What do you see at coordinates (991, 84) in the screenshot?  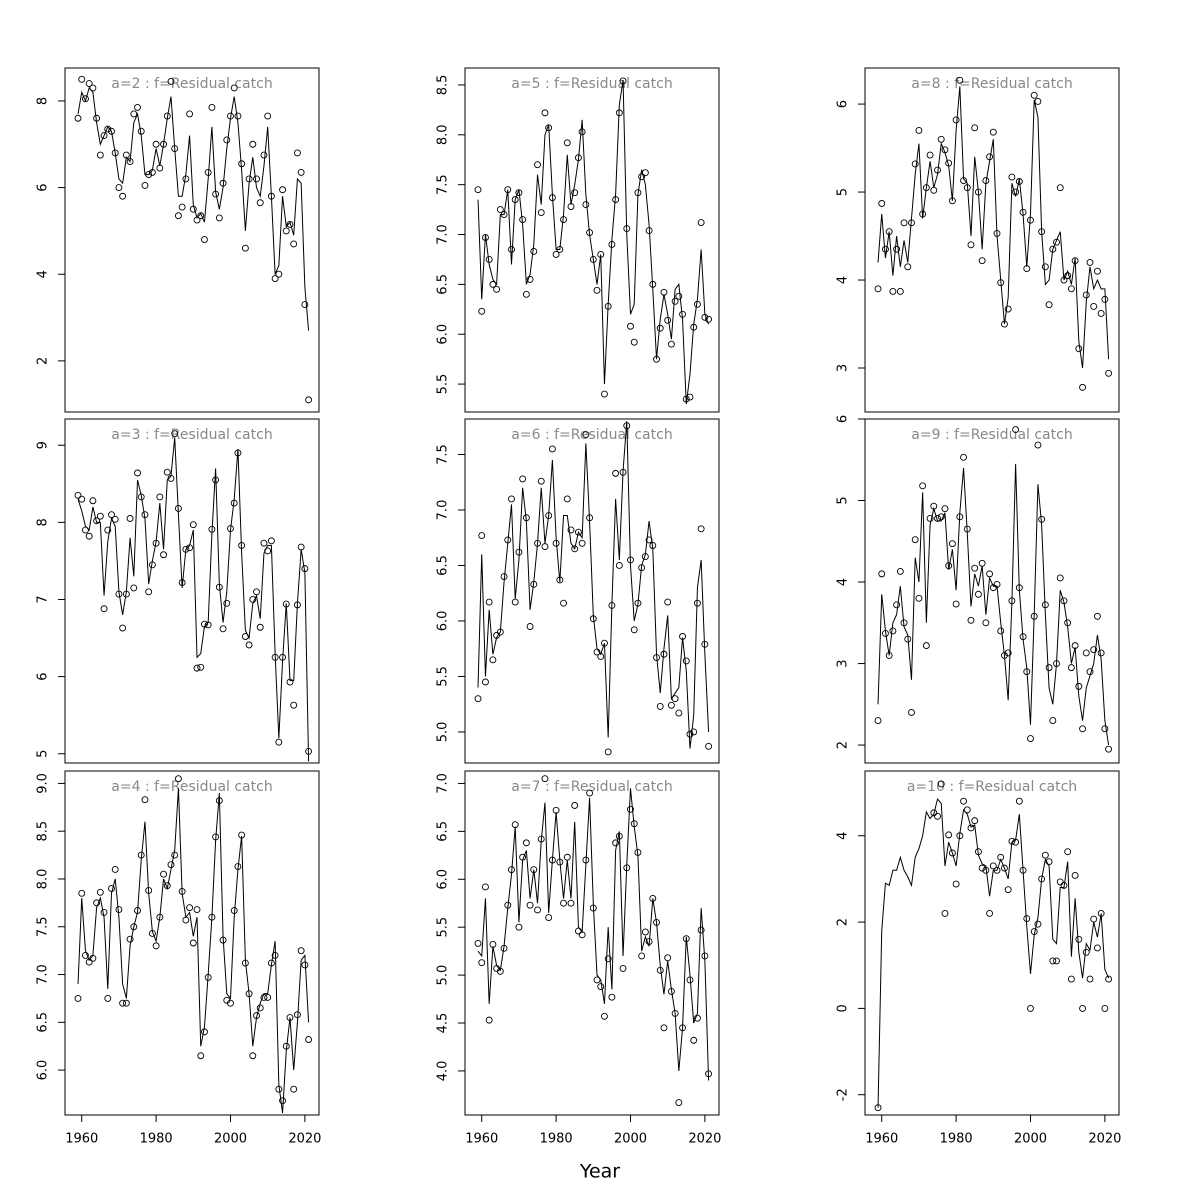 I see `panel-title: a=8 : f=Residual catch` at bounding box center [991, 84].